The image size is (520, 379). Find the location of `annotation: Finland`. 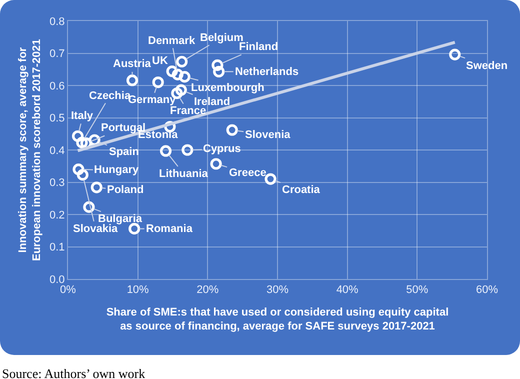

annotation: Finland is located at coordinates (258, 47).